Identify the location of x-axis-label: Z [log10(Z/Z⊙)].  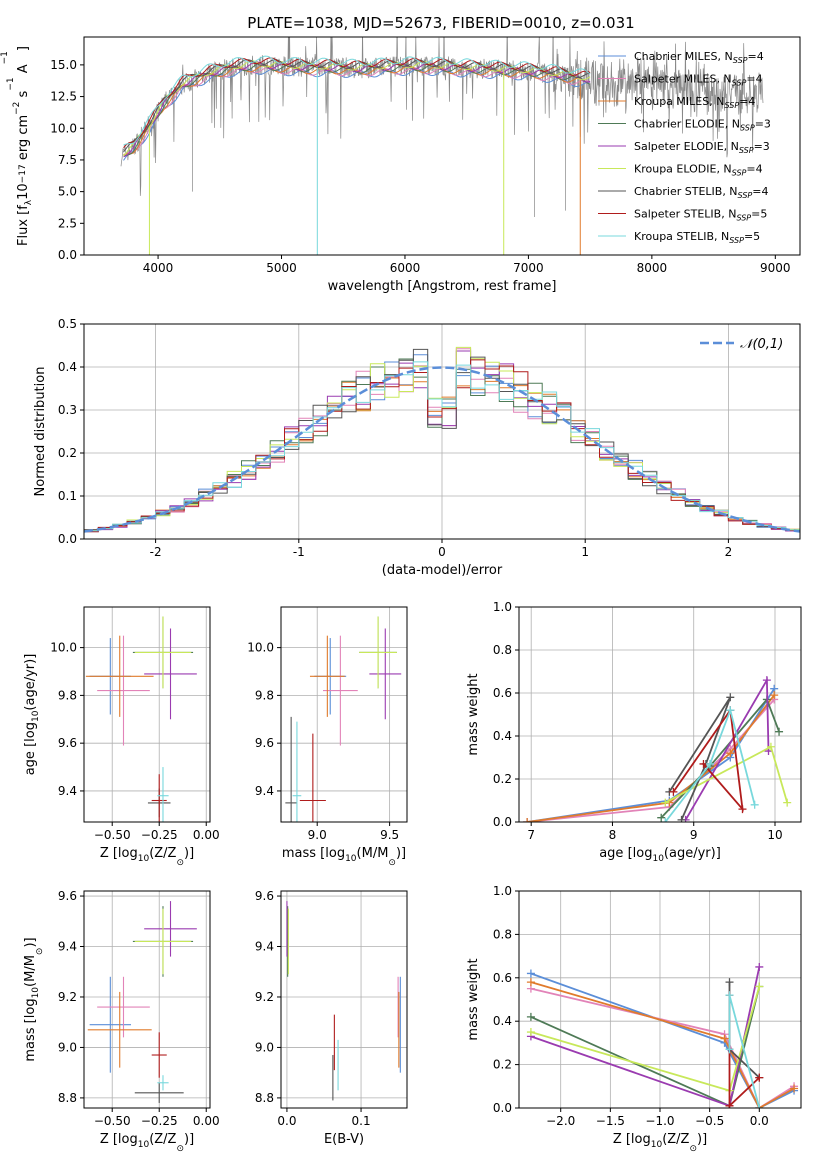
(147, 857).